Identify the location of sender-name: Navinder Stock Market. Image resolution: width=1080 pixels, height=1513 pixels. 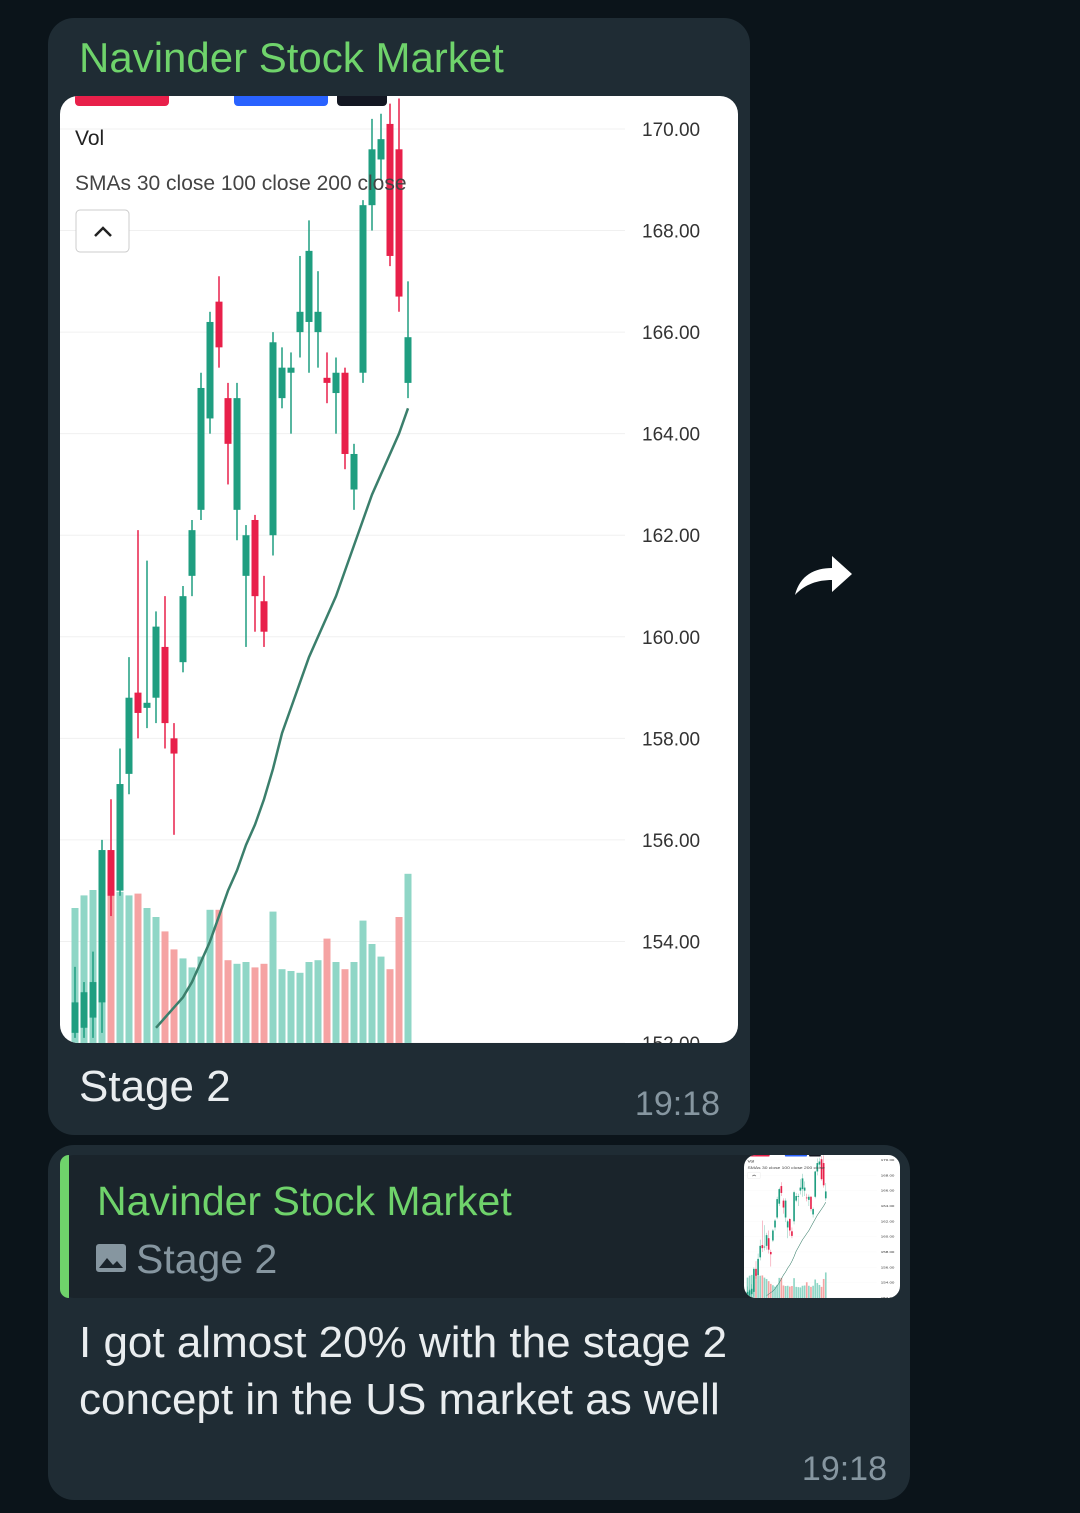
(291, 57).